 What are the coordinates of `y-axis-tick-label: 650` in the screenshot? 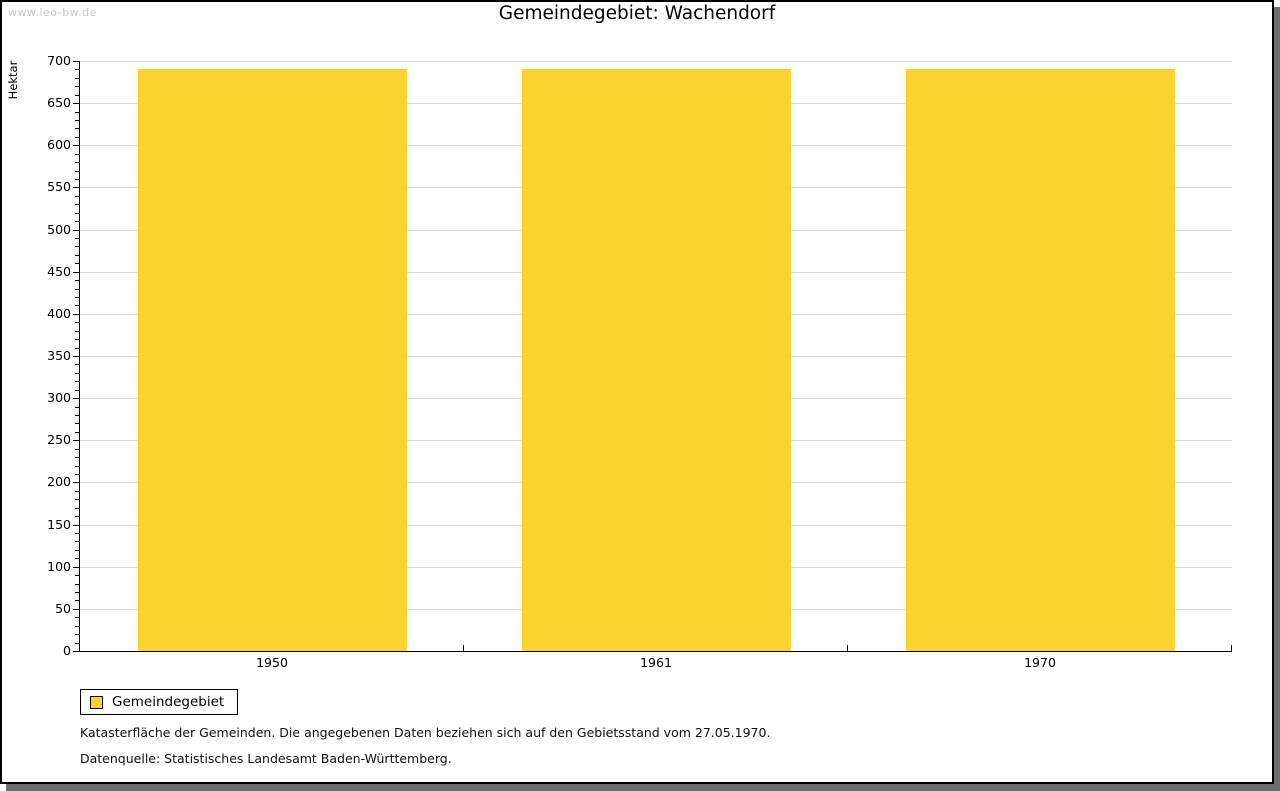 It's located at (59, 103).